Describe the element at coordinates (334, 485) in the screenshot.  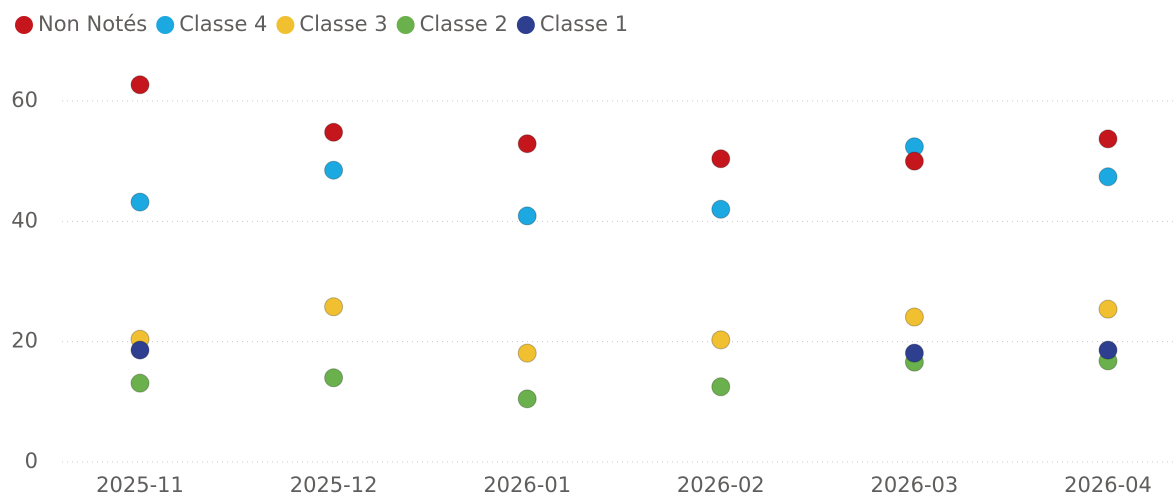
I see `x-tick-label: 2025-12` at that location.